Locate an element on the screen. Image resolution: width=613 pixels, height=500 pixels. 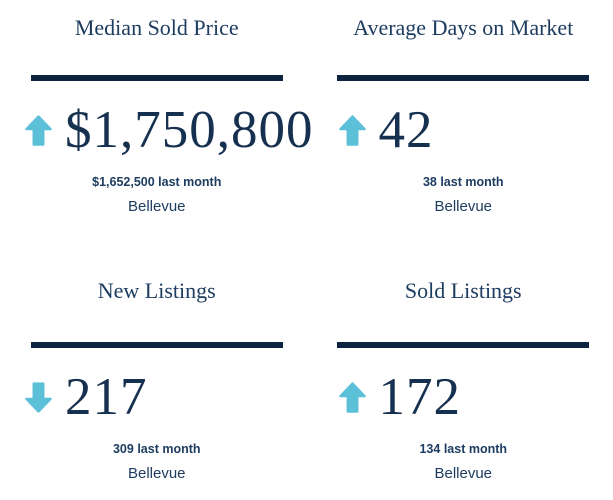
stat-title: New Listings is located at coordinates (156, 290).